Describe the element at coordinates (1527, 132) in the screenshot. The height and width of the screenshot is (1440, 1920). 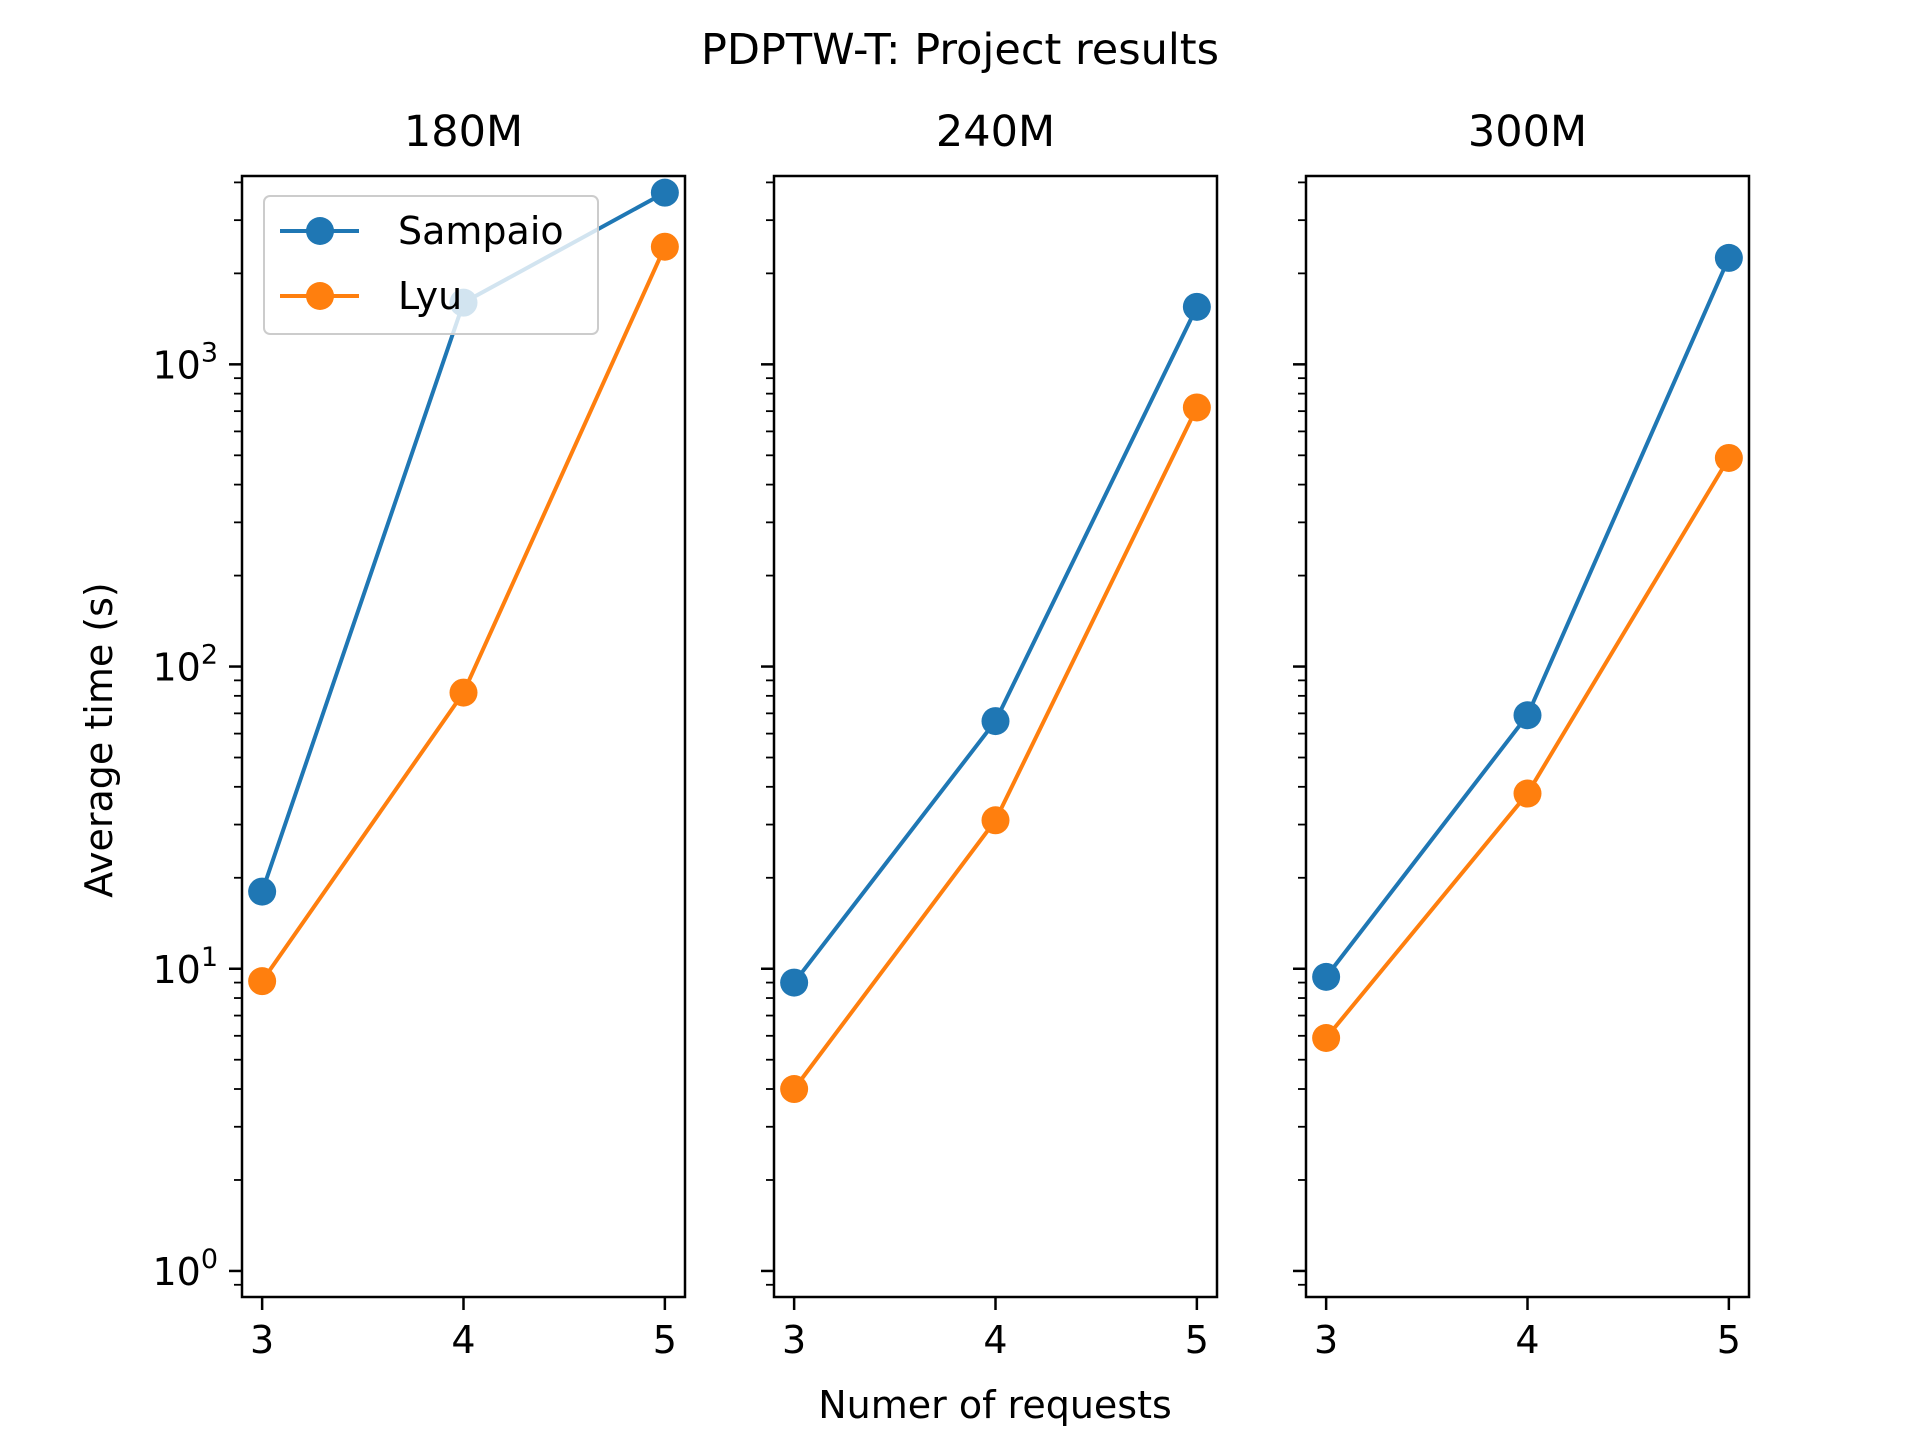
I see `panel-title: 300M` at that location.